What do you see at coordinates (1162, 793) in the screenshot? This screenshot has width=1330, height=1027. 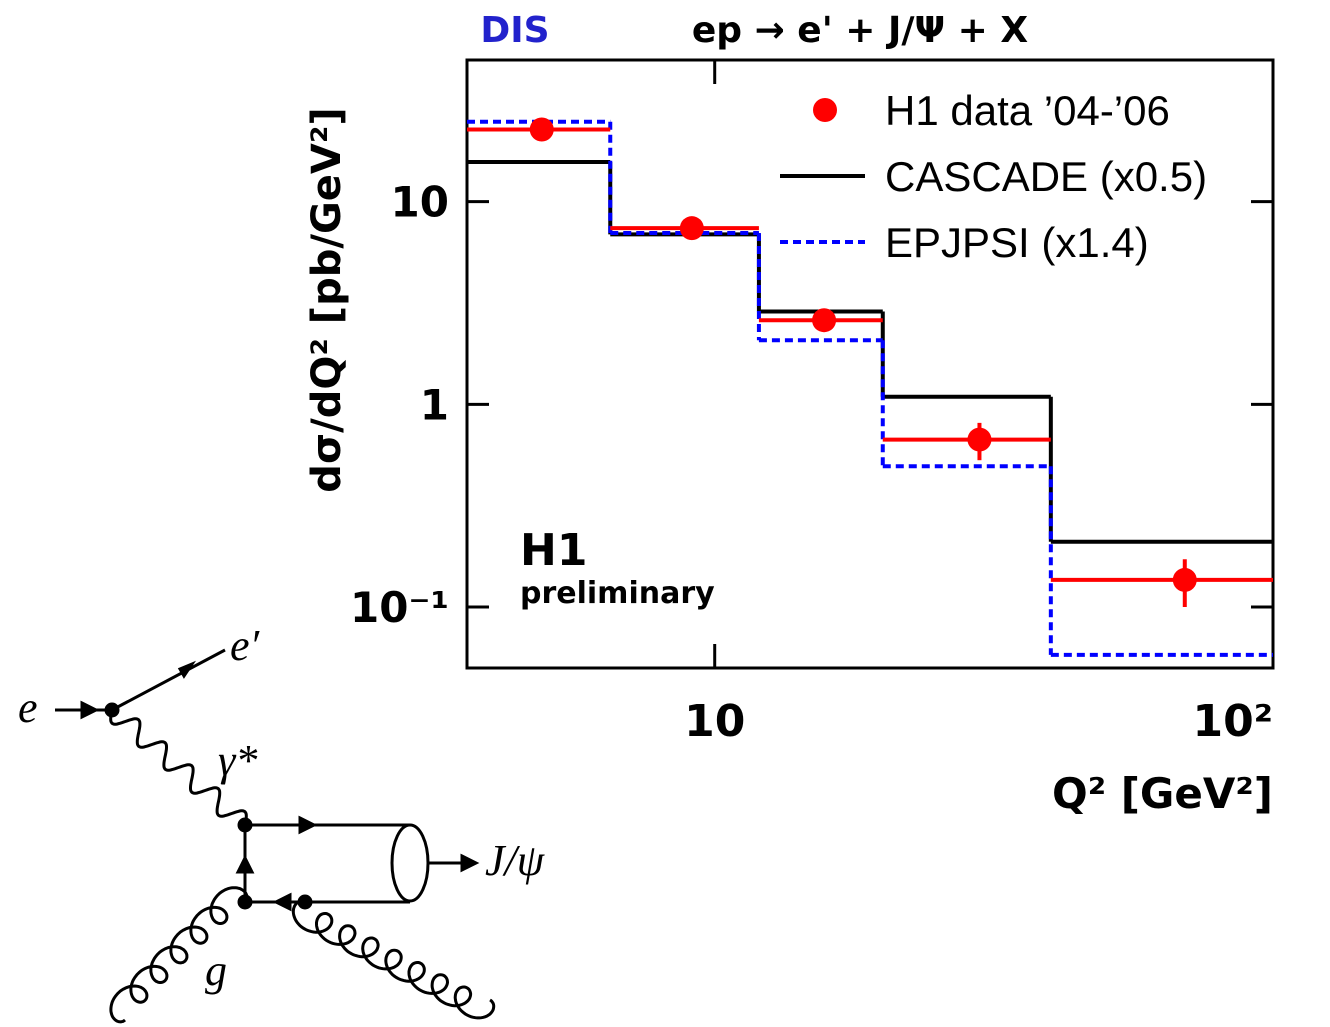 I see `x-axis-title: Q² [GeV²]` at bounding box center [1162, 793].